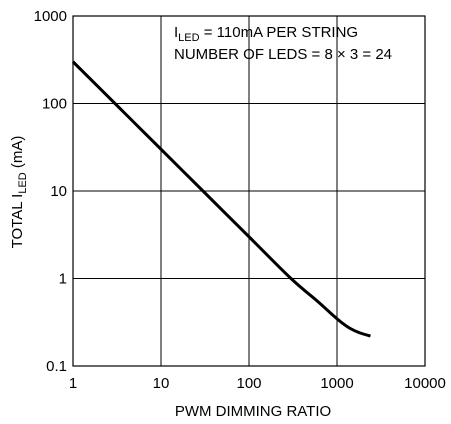  What do you see at coordinates (248, 383) in the screenshot?
I see `x-tick-label: 100` at bounding box center [248, 383].